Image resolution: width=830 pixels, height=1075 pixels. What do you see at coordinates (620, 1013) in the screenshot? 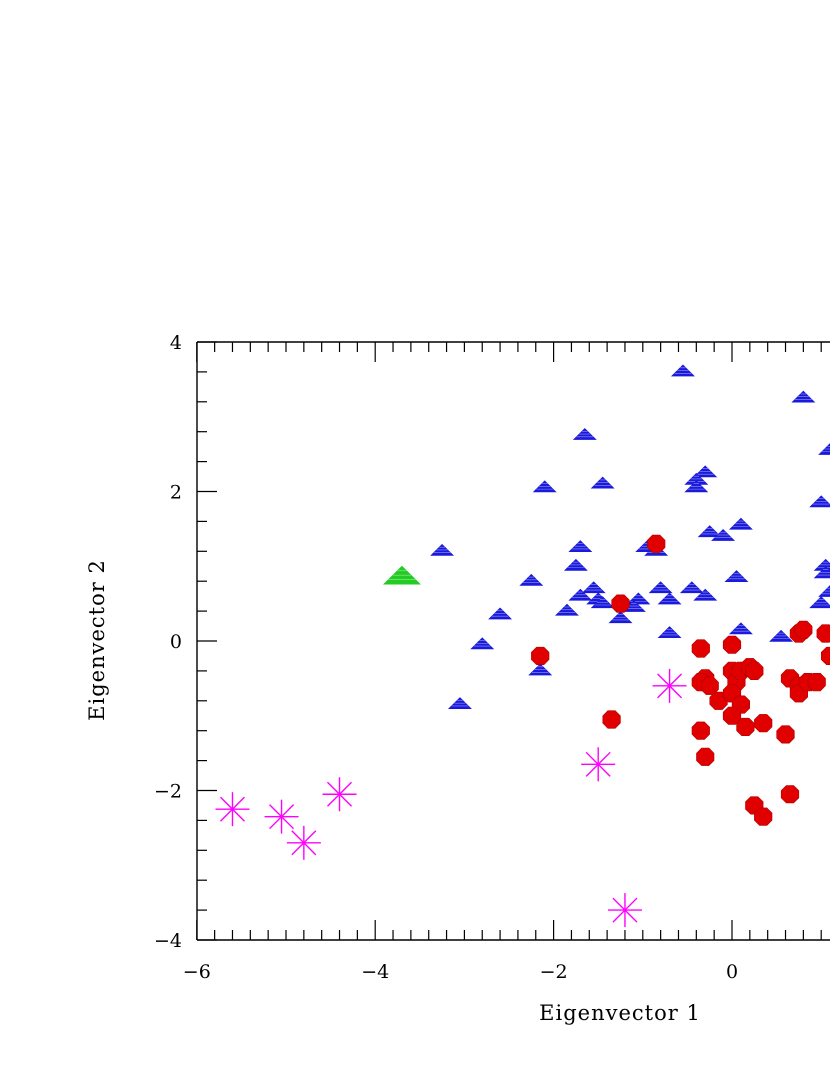
I see `x-axis-label: Eigenvector 1` at bounding box center [620, 1013].